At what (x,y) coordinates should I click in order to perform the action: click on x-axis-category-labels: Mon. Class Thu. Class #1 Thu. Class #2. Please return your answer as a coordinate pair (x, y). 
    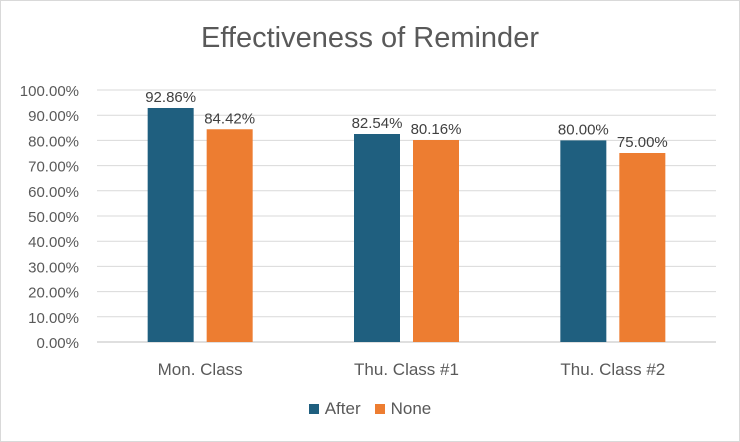
    Looking at the image, I should click on (412, 369).